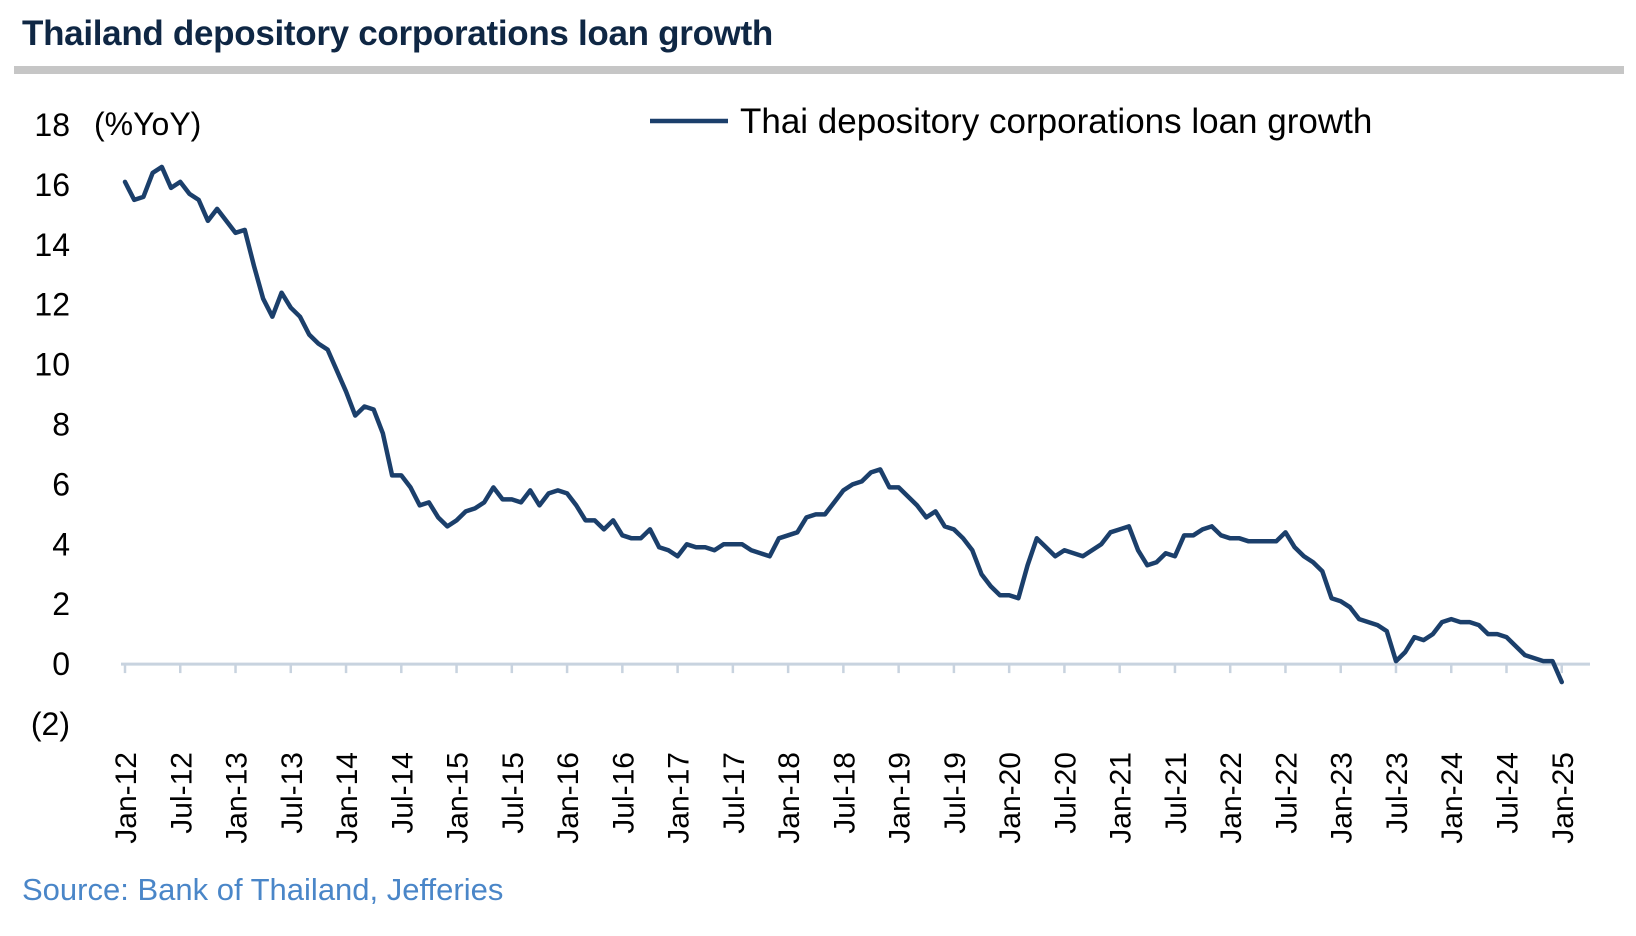  Describe the element at coordinates (52, 305) in the screenshot. I see `y-tick-label: 12` at that location.